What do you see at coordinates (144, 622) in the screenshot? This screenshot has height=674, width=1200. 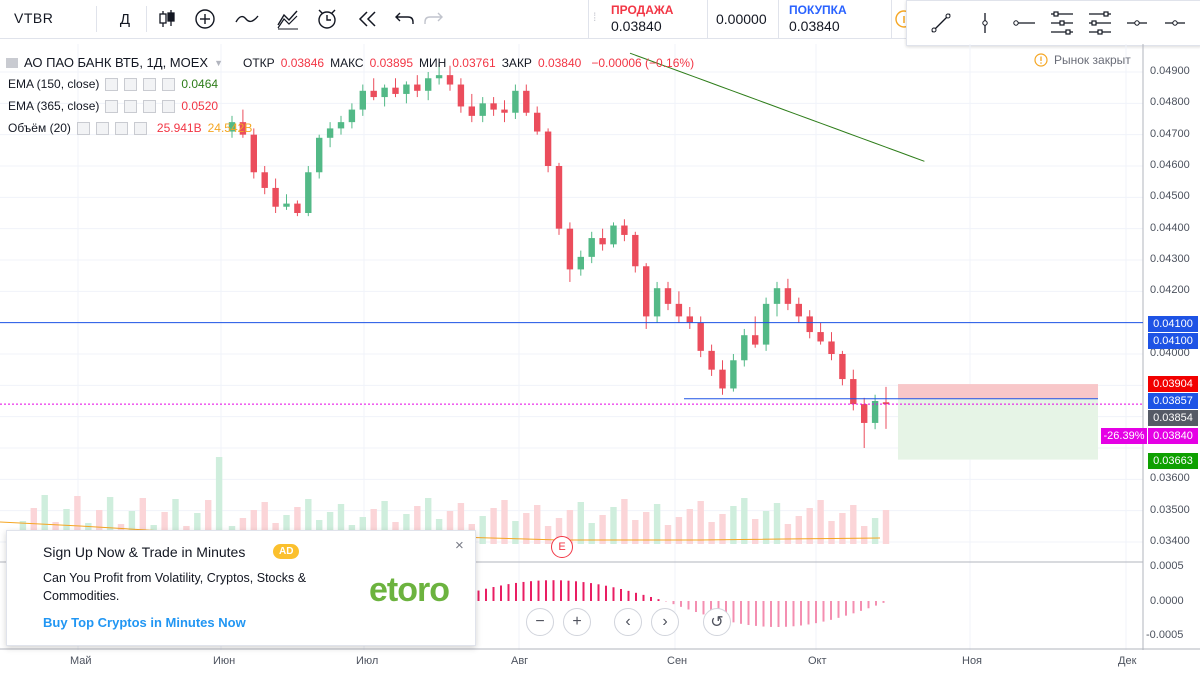 I see `ad-link: Buy Top Cryptos in Minutes Now` at bounding box center [144, 622].